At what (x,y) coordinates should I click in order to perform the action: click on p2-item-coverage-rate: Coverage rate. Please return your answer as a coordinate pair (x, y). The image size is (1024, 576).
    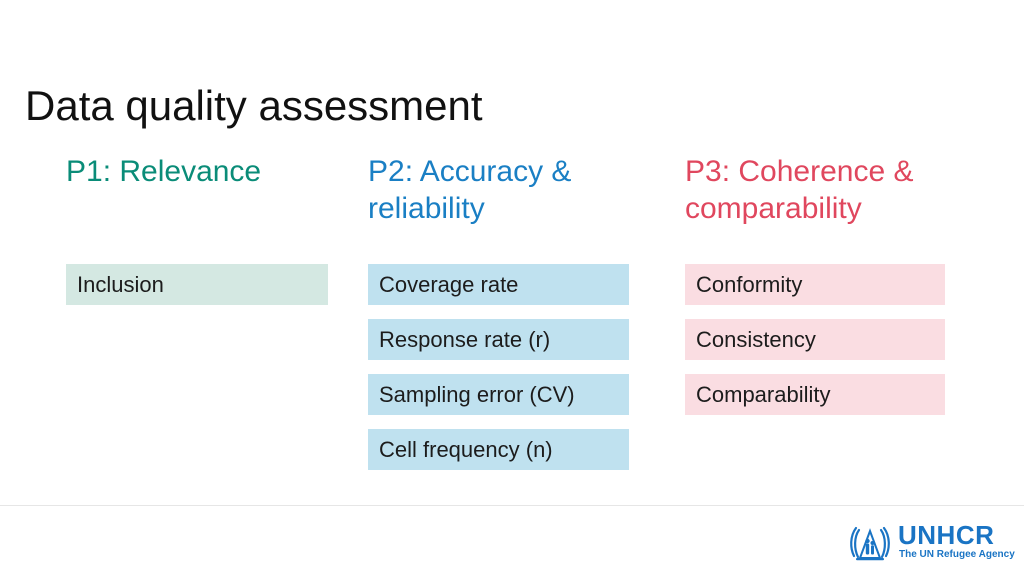
    Looking at the image, I should click on (498, 284).